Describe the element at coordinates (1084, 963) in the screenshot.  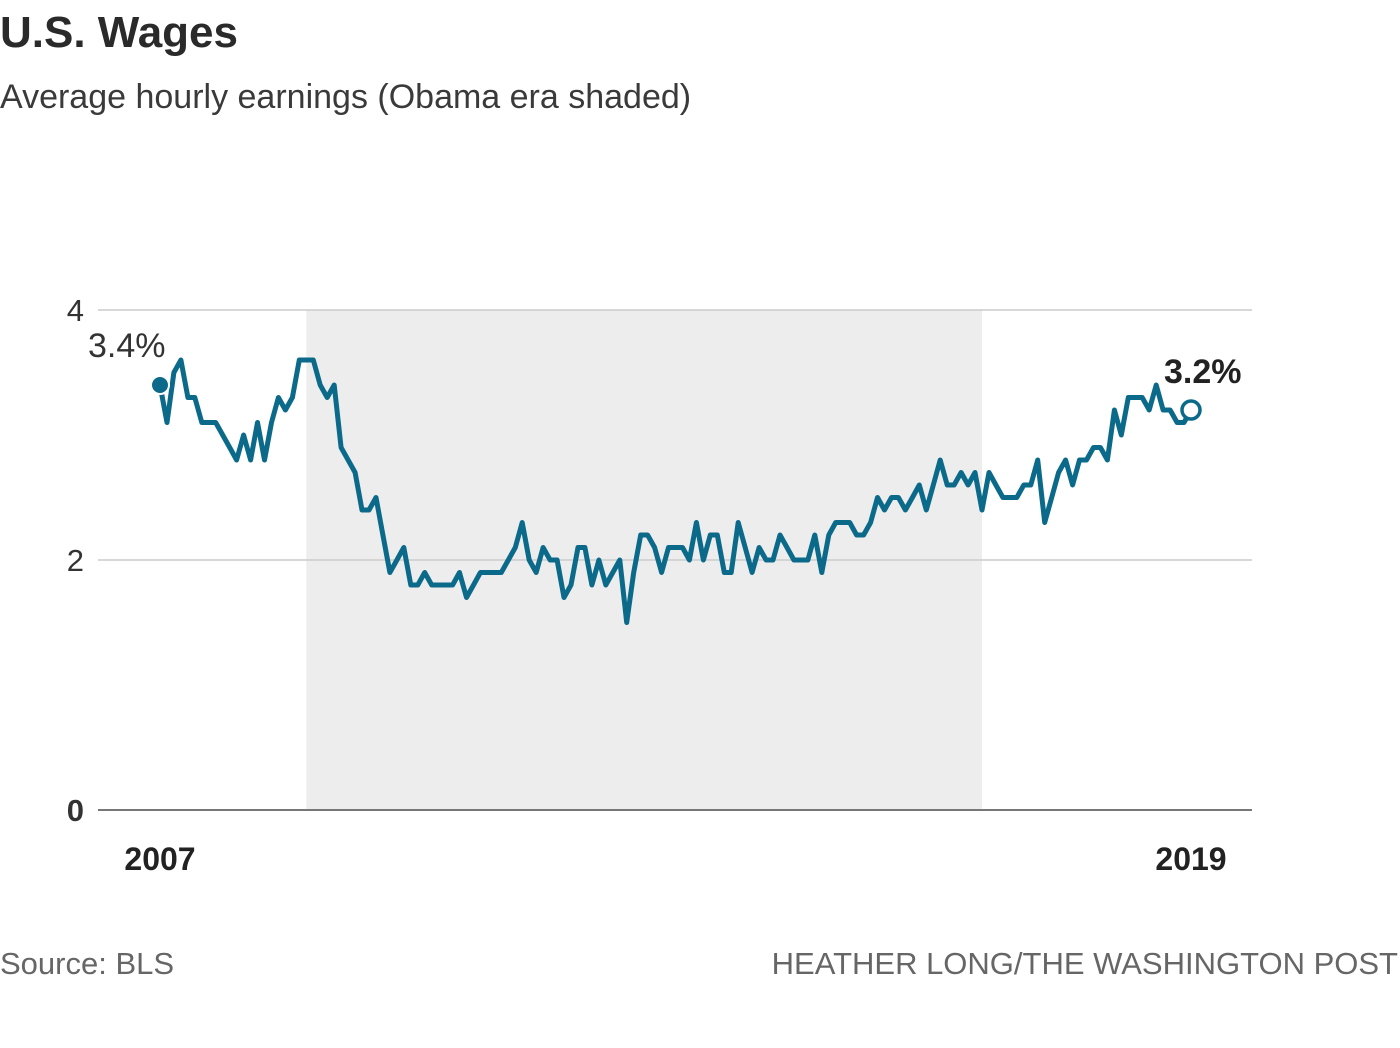
I see `credit-line: HEATHER LONG/THE WASHINGTON POST` at that location.